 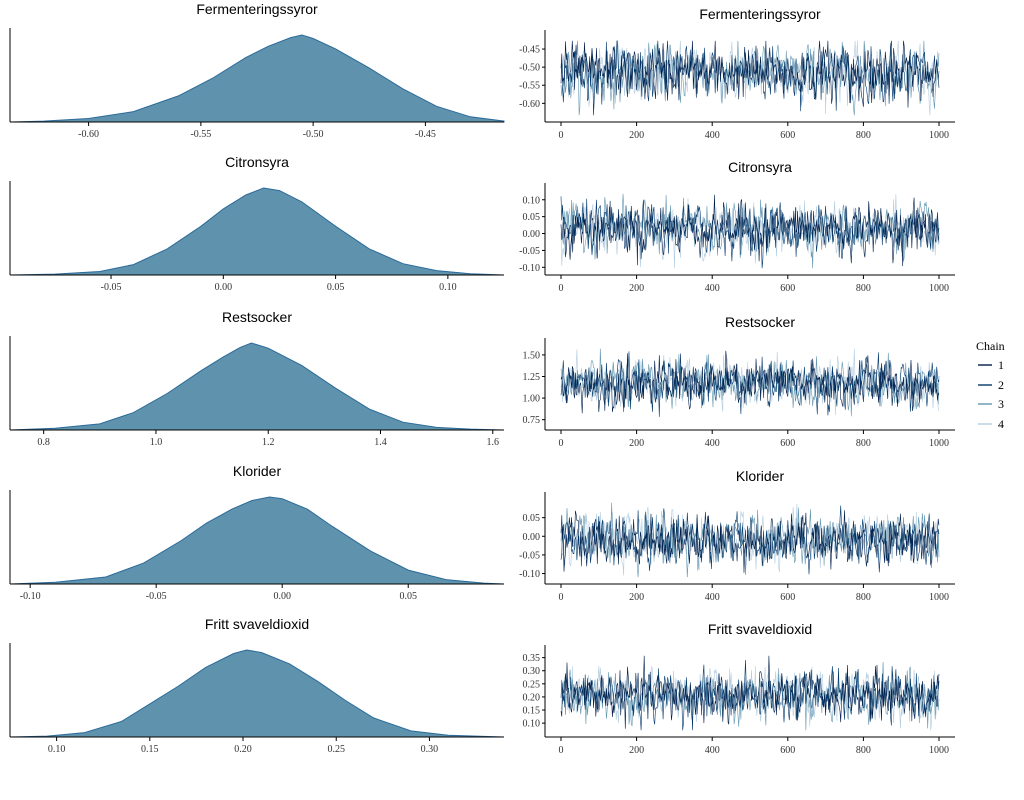 I want to click on x-tick-label: 0.25, so click(x=336, y=749).